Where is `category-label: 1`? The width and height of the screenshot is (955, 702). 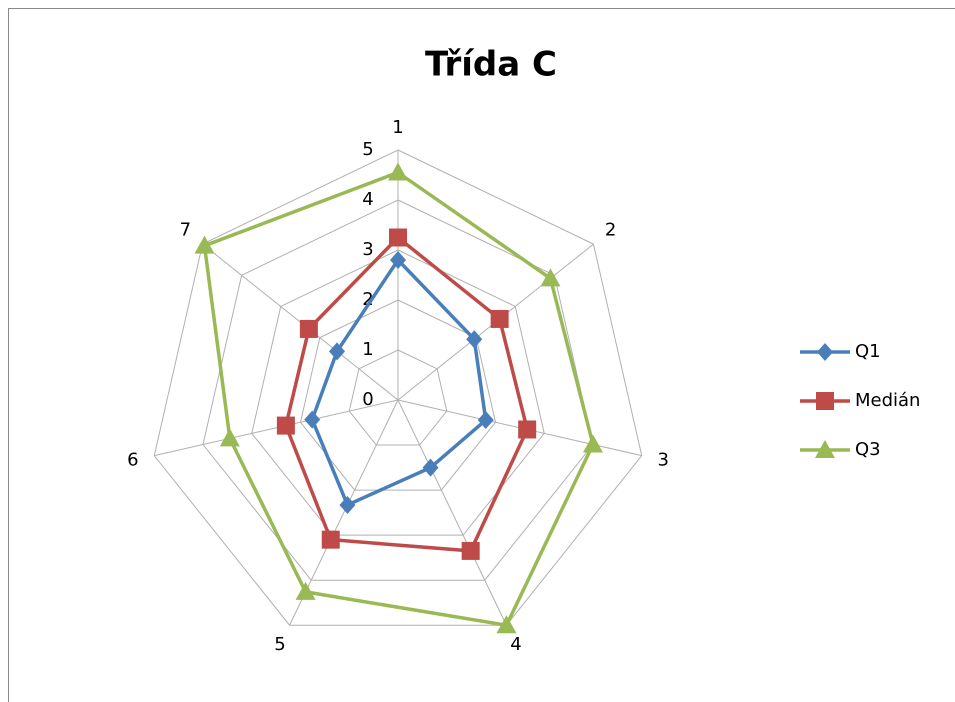
category-label: 1 is located at coordinates (397, 127).